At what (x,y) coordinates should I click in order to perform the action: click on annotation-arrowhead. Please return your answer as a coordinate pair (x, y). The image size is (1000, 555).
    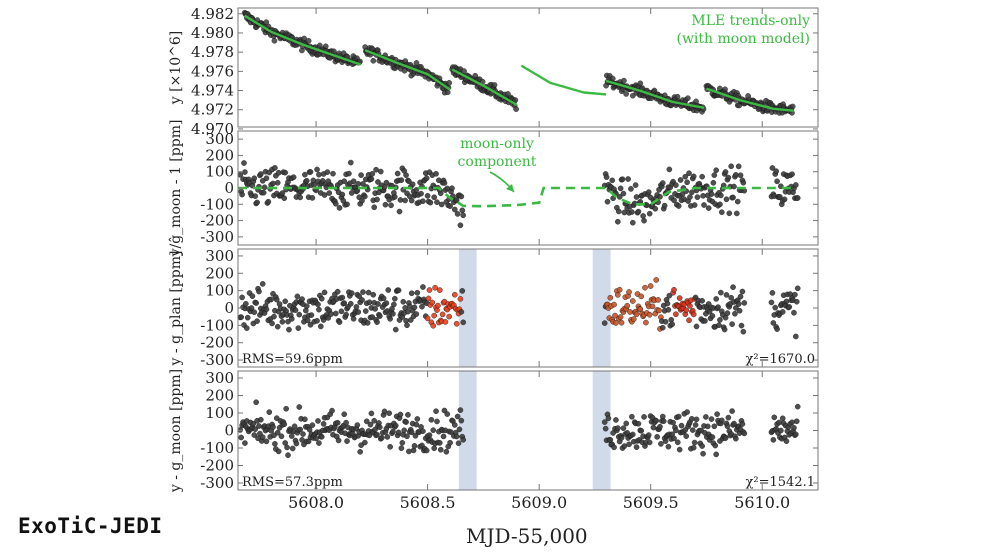
    Looking at the image, I should click on (510, 188).